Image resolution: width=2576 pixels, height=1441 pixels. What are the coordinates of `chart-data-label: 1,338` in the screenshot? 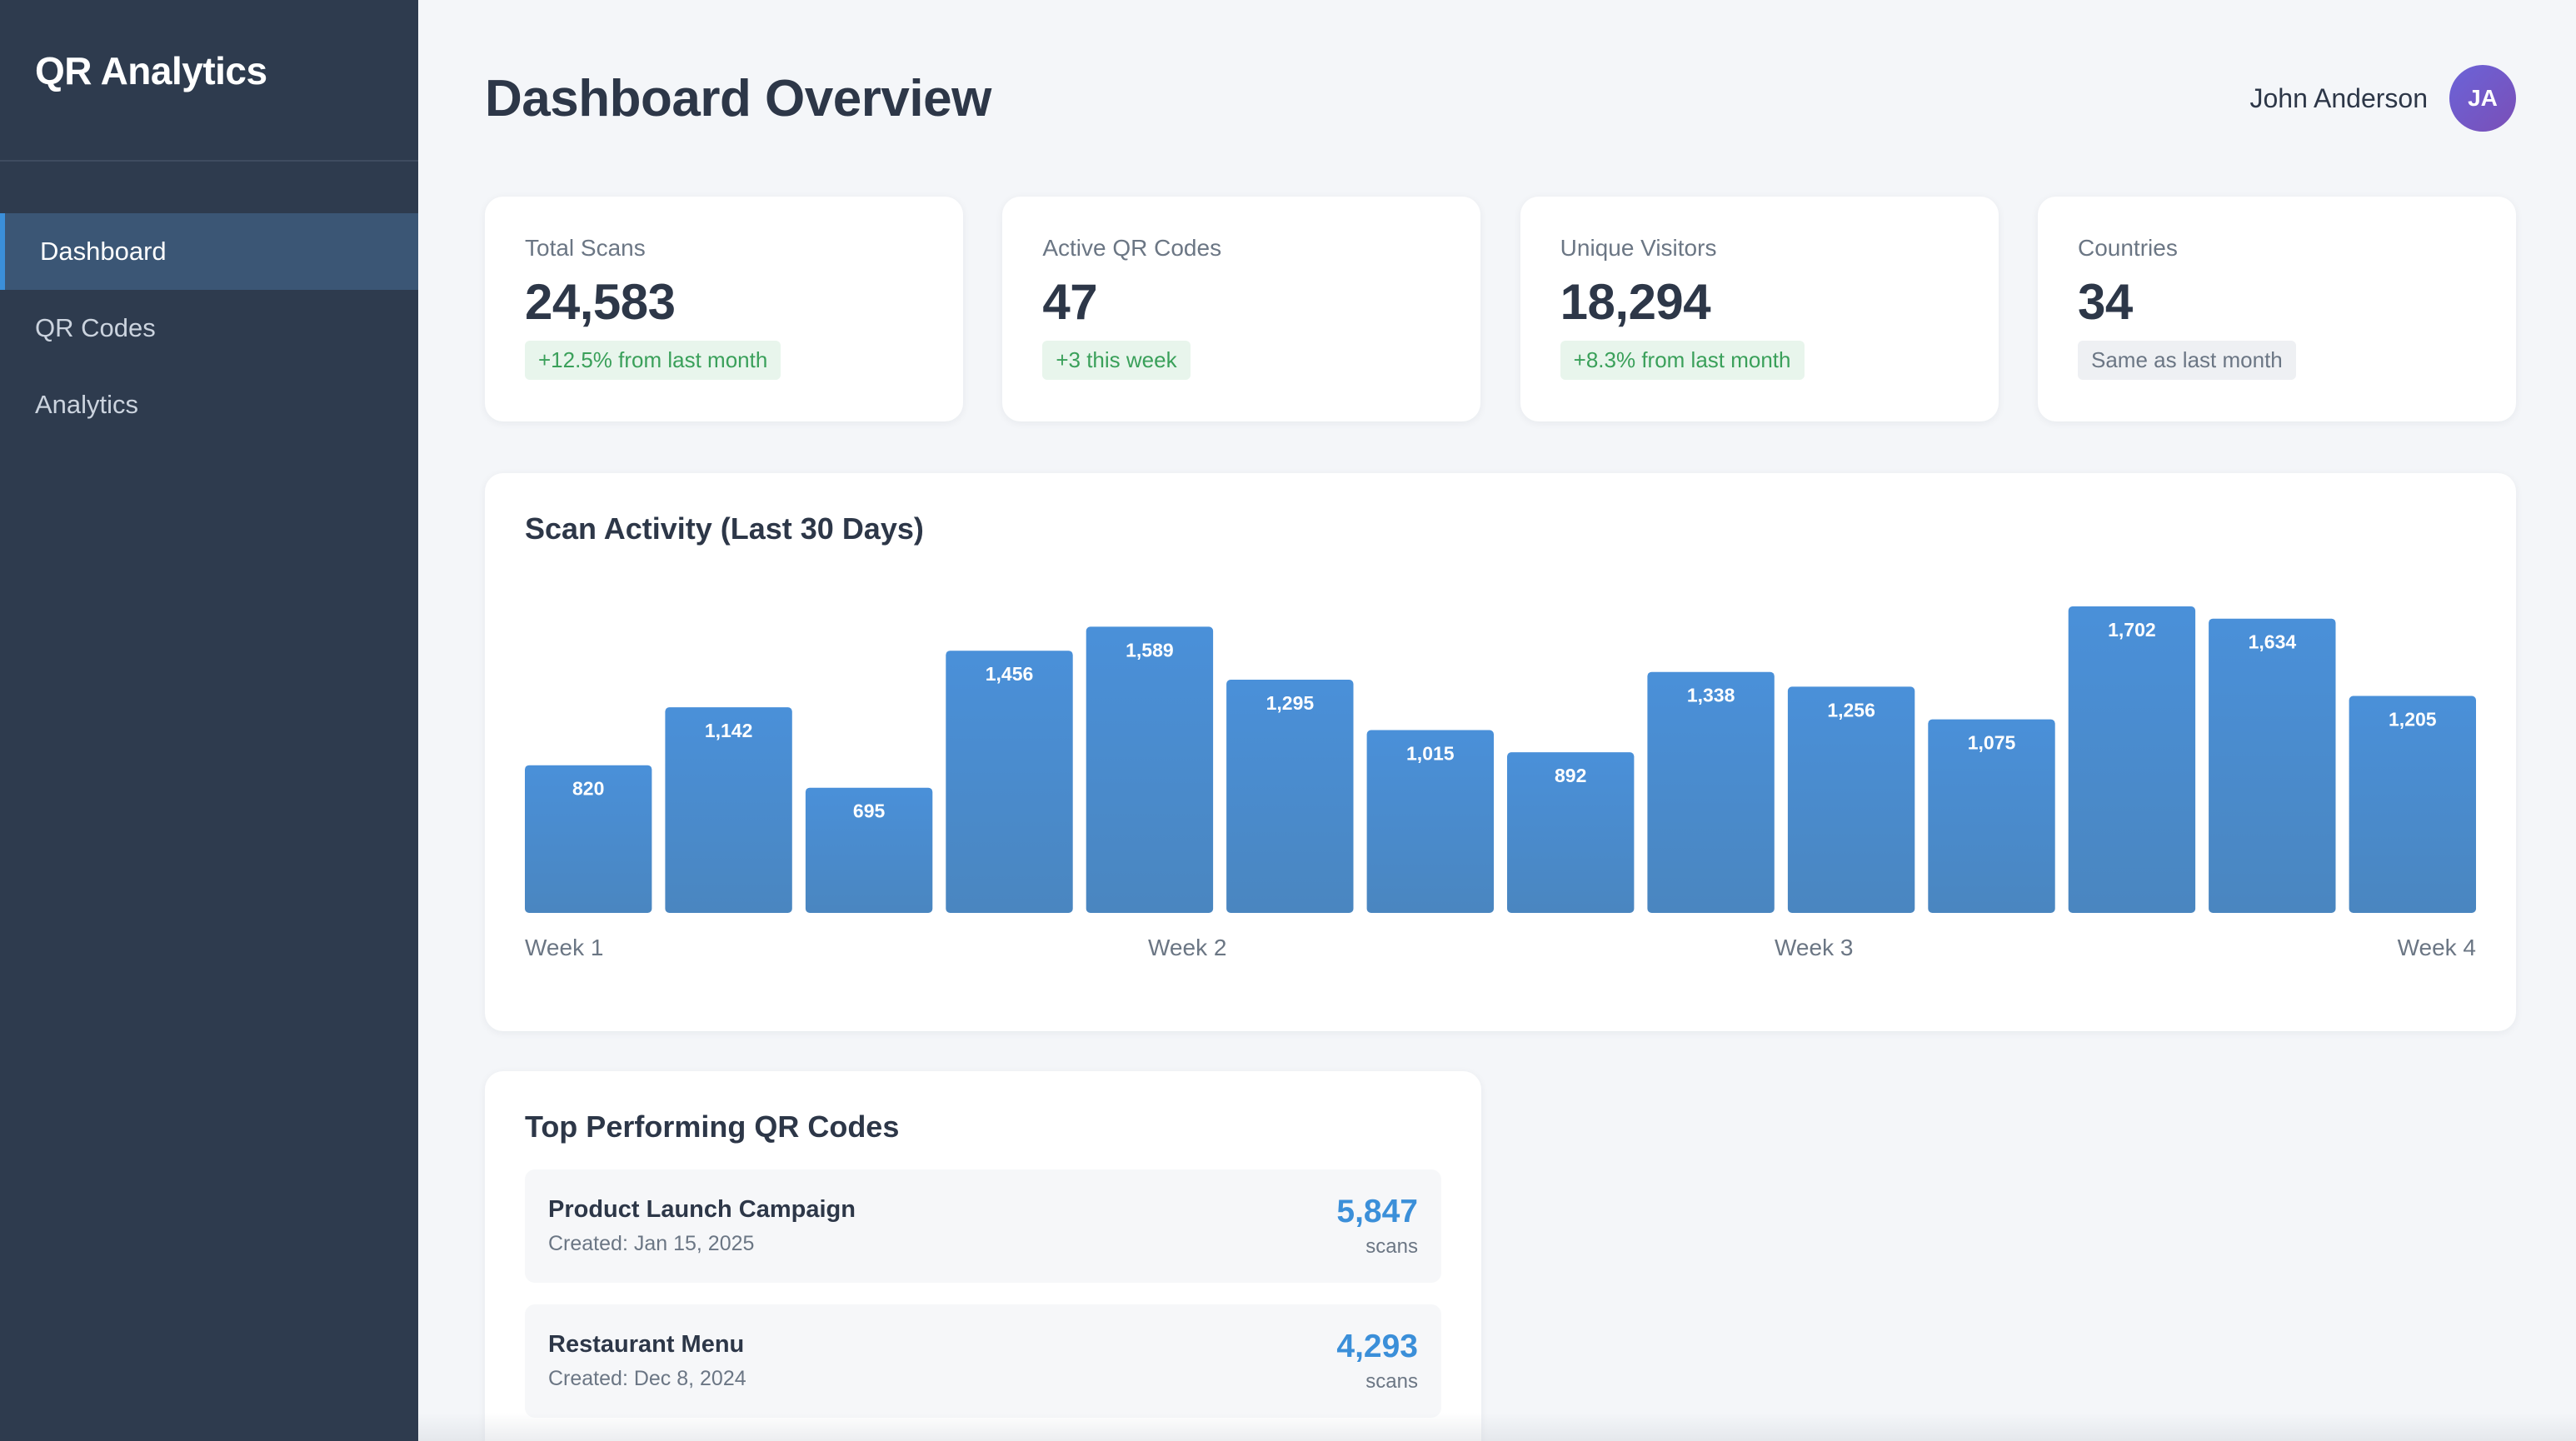 It's located at (1711, 695).